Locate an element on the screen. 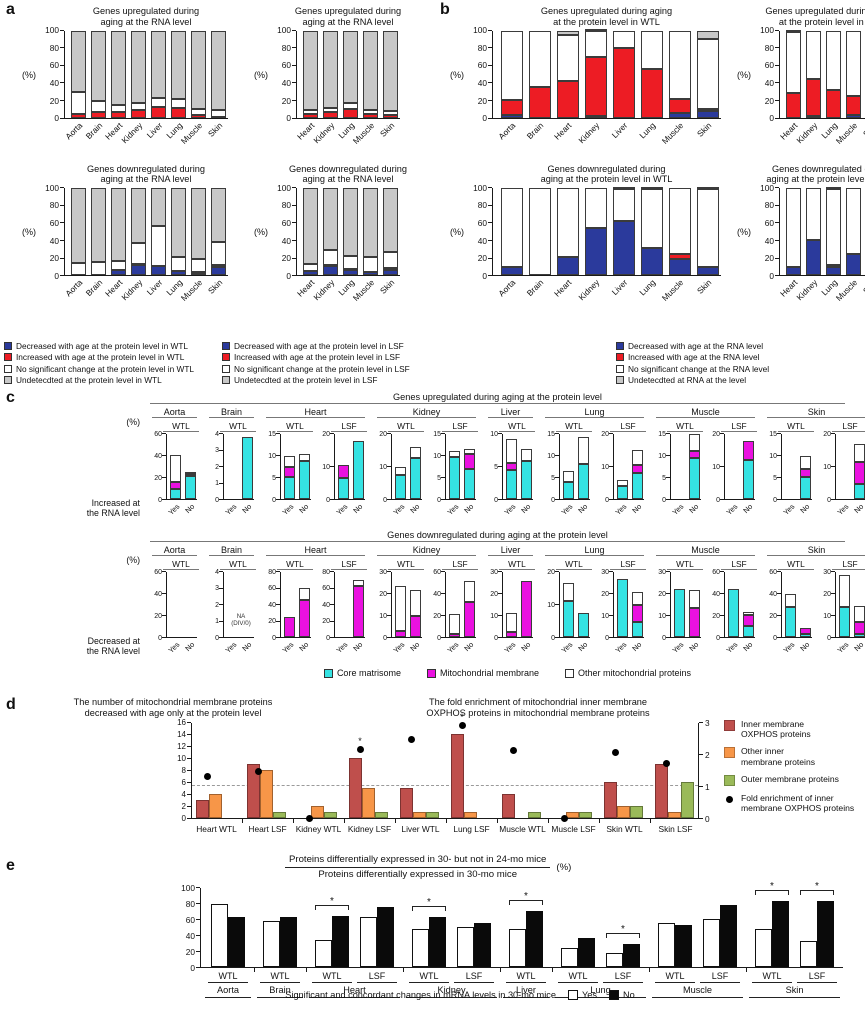 Image resolution: width=865 pixels, height=1009 pixels. bar-kidney-lsf-outer-membrane-proteins is located at coordinates (381, 815).